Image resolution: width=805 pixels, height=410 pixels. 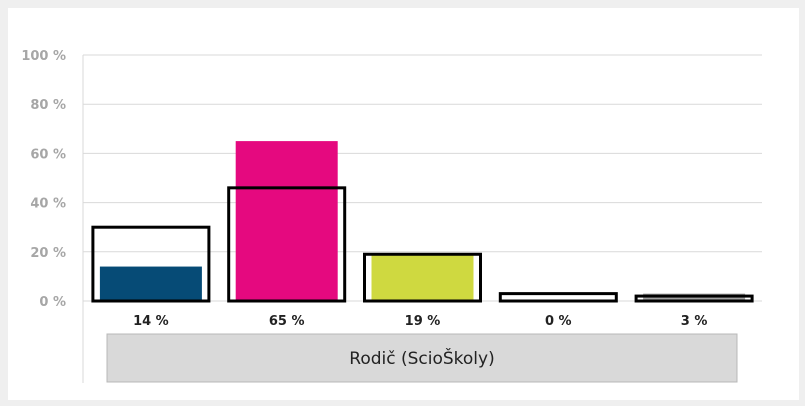 I want to click on y-axis: 0 % 20 % 40 % 60 % 80 % 100 %, so click(x=43, y=179).